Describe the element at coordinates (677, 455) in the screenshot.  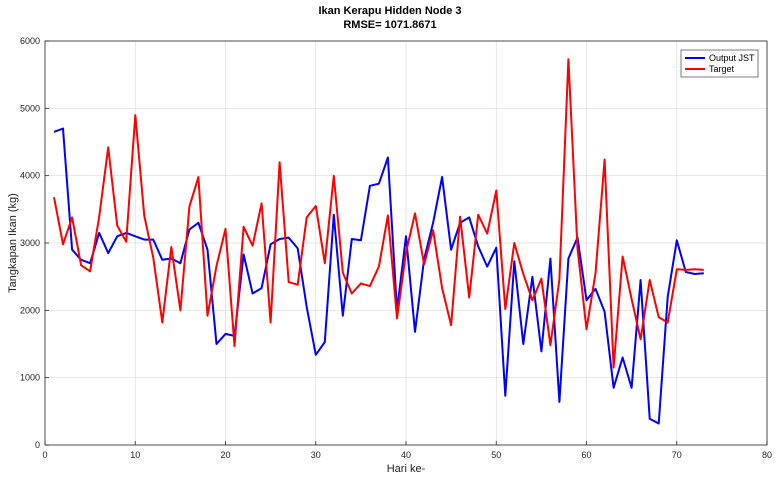
I see `x-tick-label: 70` at that location.